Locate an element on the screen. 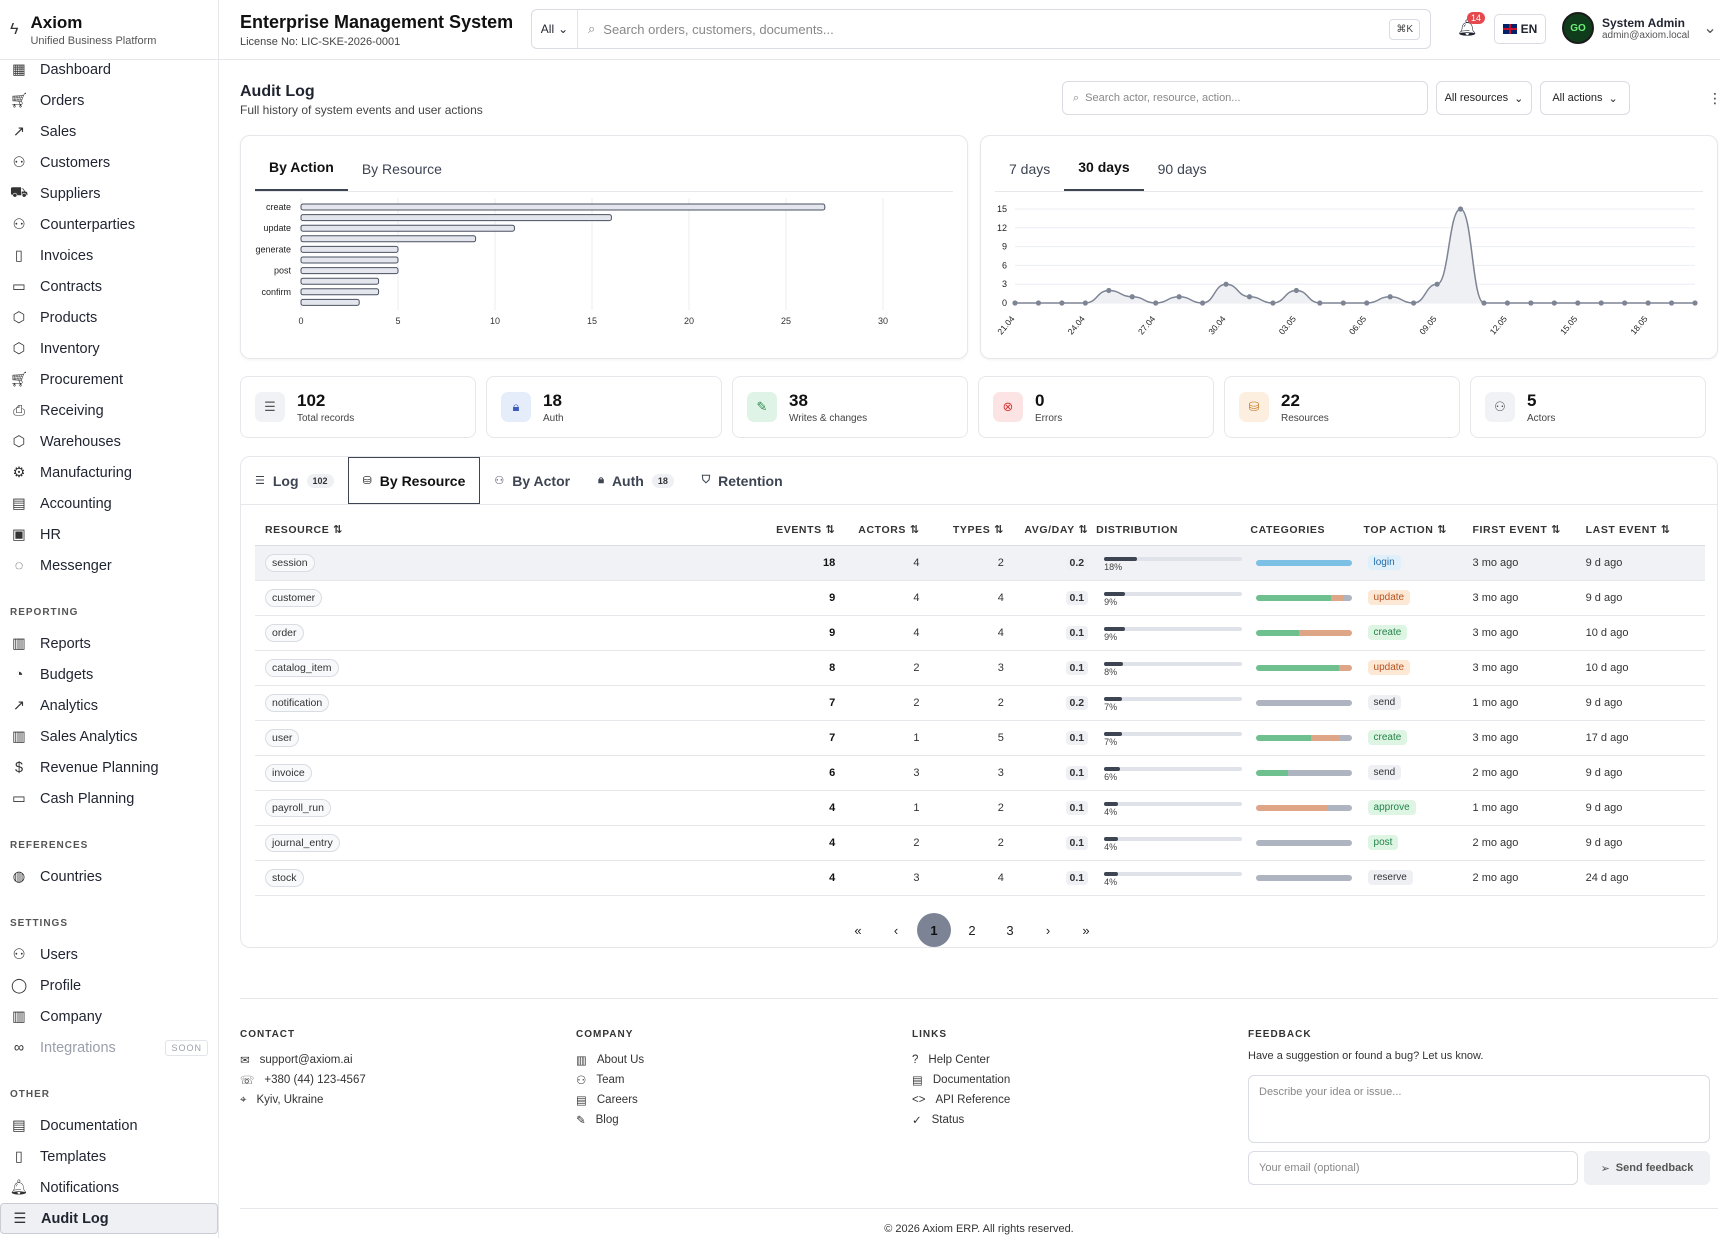 The width and height of the screenshot is (1720, 1238). sidebar-item-reports: ▥ Reports is located at coordinates (109, 643).